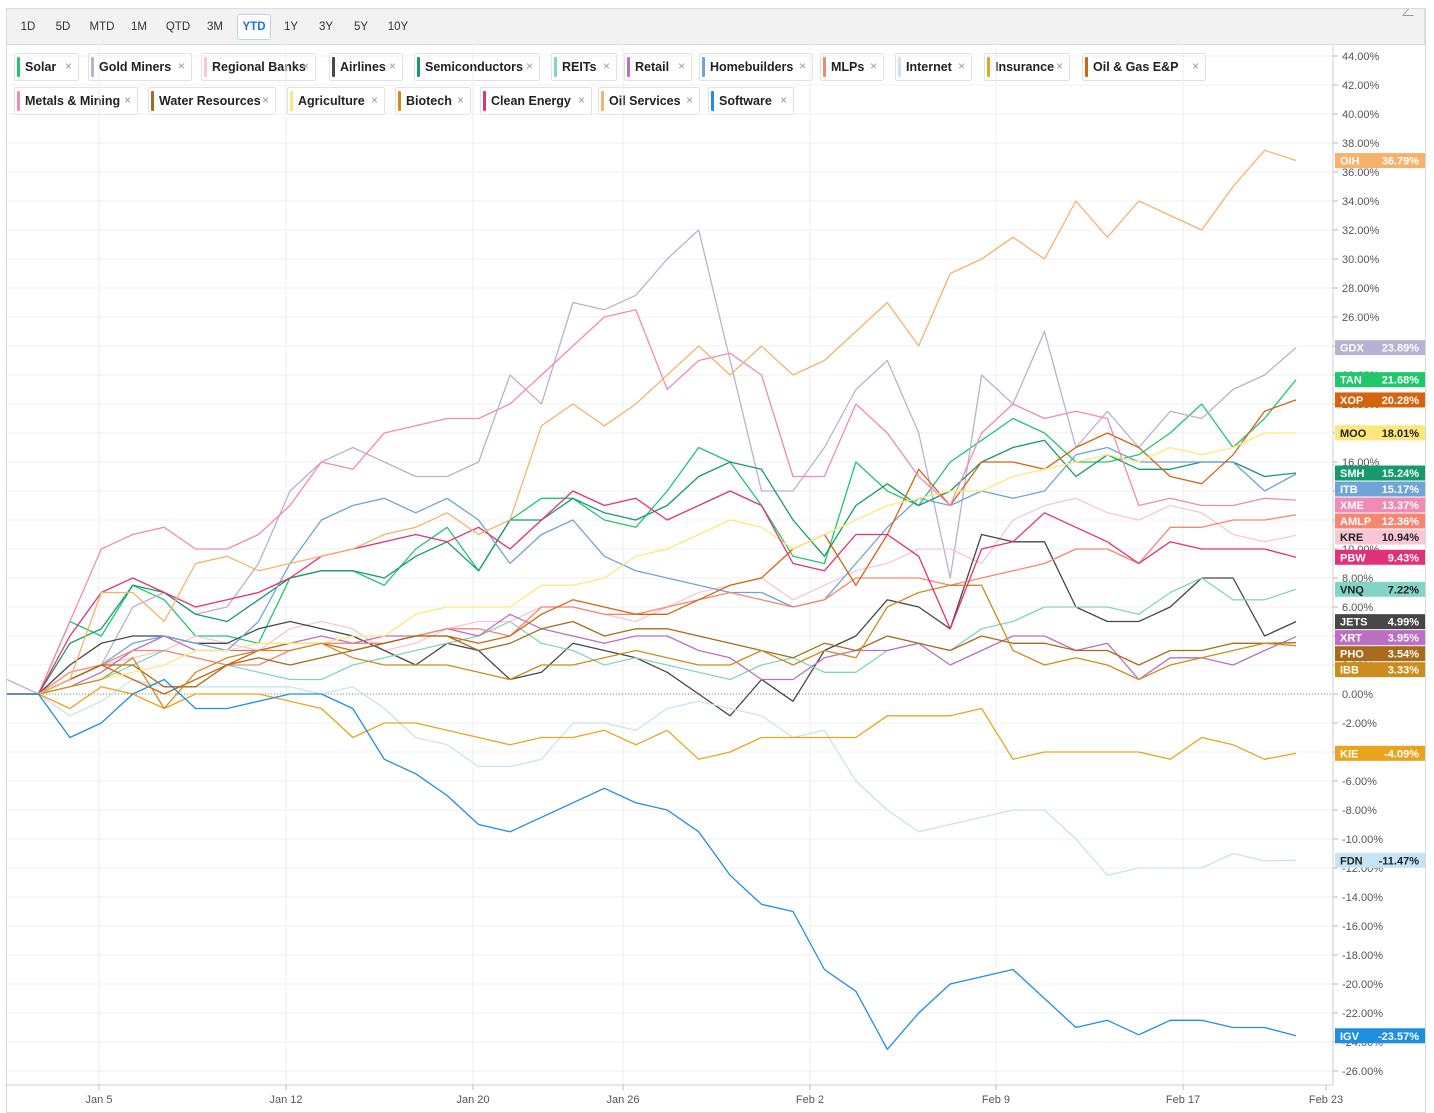 The width and height of the screenshot is (1434, 1113). Describe the element at coordinates (326, 27) in the screenshot. I see `range-button-3y: 3Y` at that location.